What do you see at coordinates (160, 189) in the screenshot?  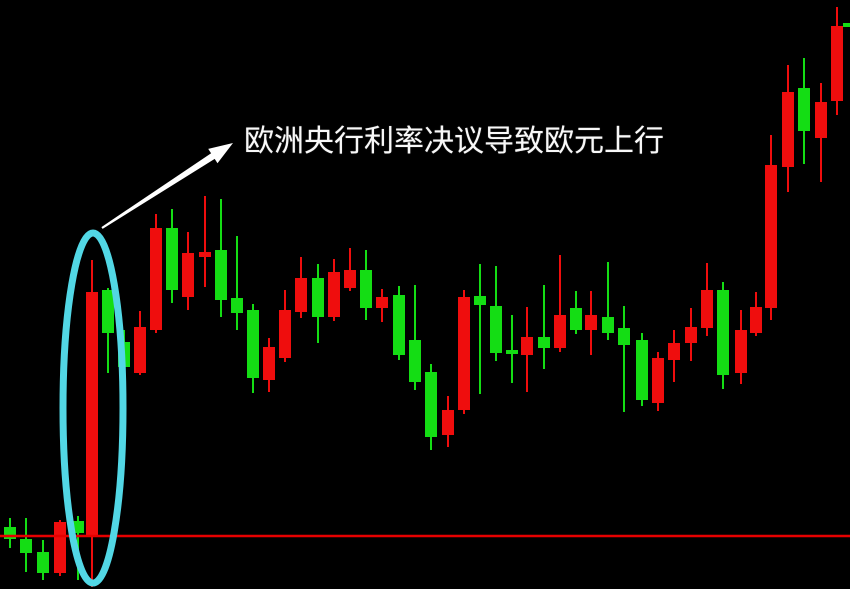 I see `annotation-arrow-shaft` at bounding box center [160, 189].